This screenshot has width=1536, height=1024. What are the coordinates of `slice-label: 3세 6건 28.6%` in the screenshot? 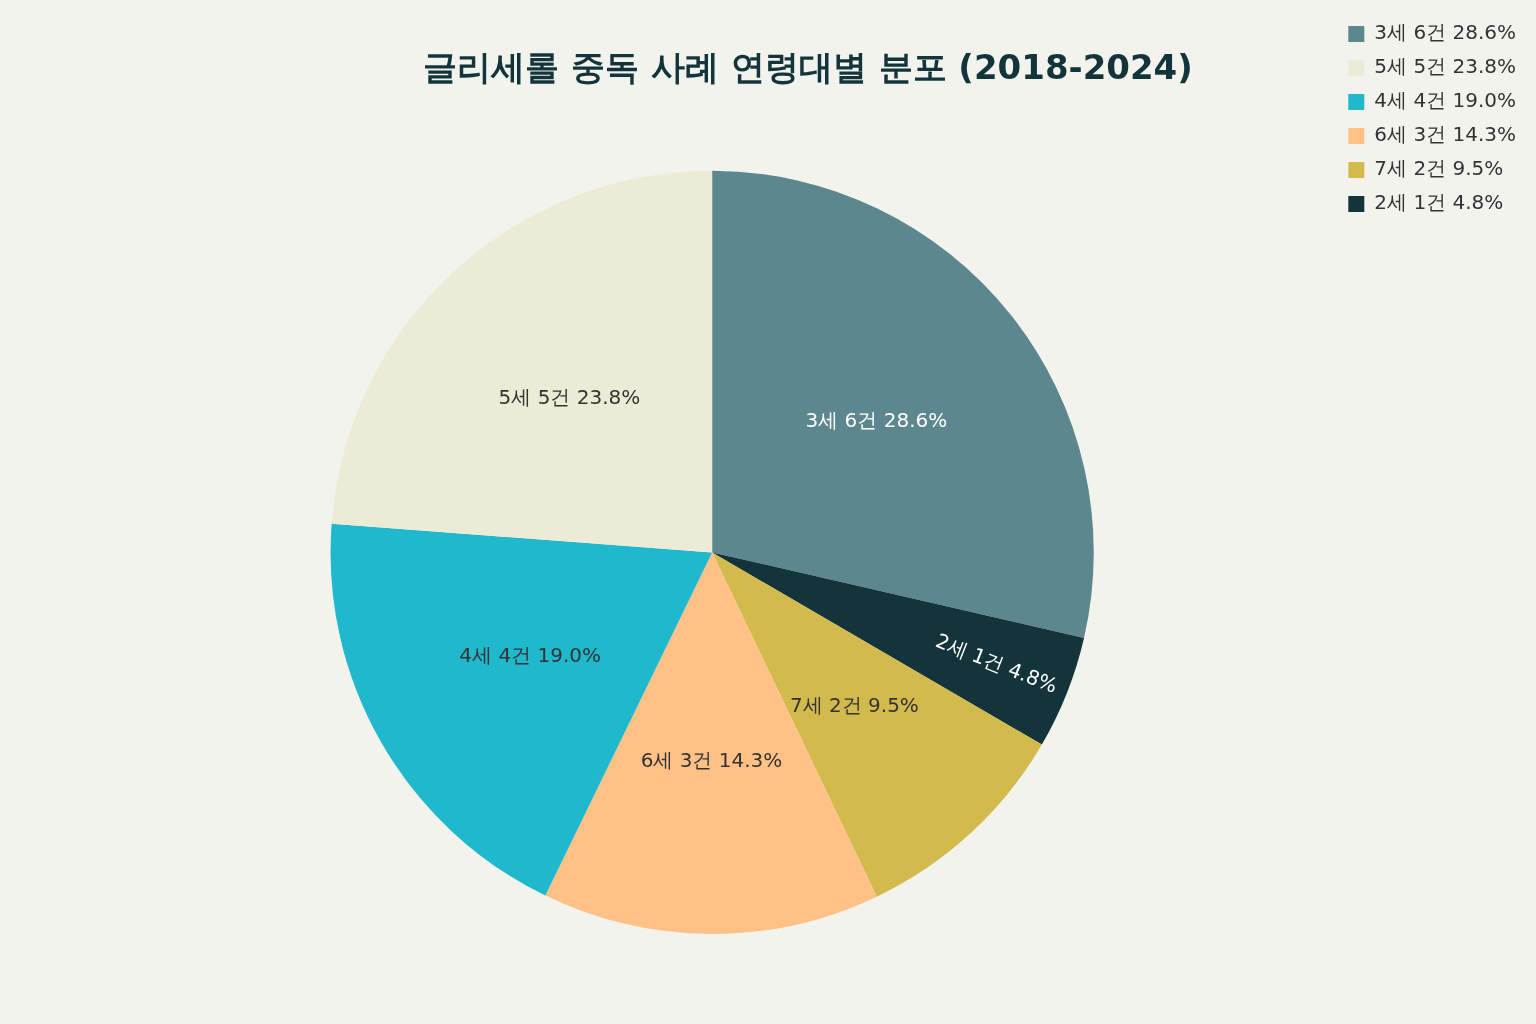 It's located at (876, 419).